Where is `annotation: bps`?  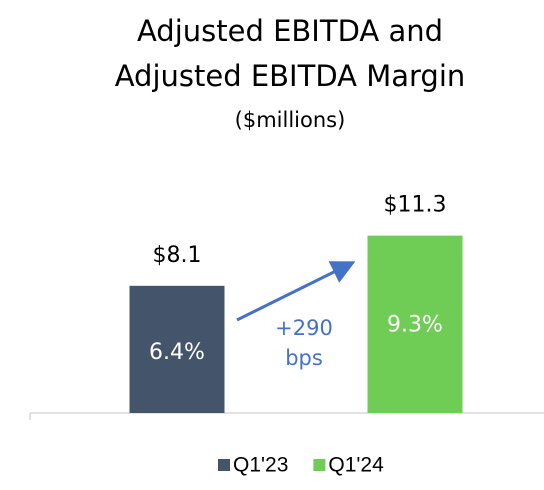 annotation: bps is located at coordinates (304, 358).